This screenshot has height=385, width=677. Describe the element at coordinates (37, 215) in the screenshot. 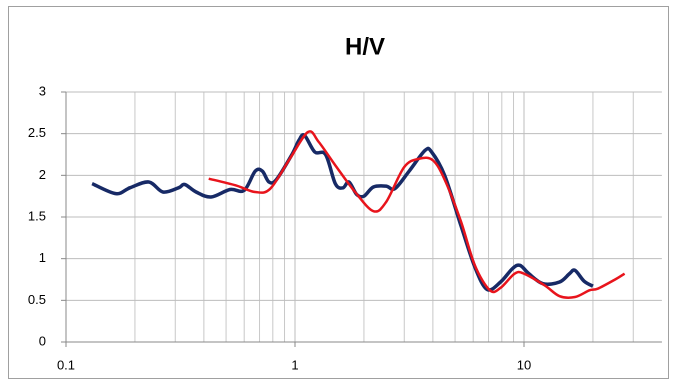

I see `y-tick-label: 1.5` at that location.